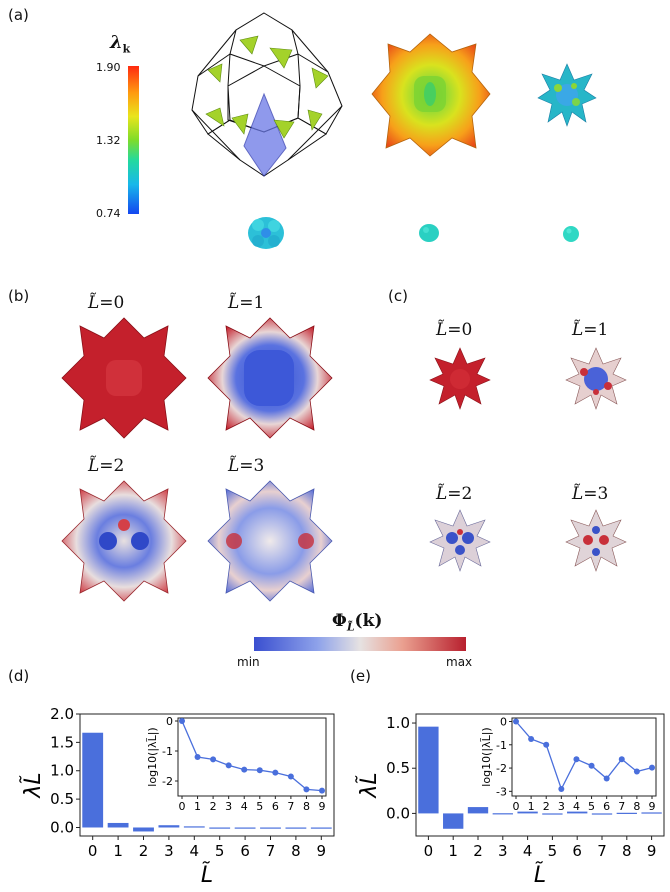 The image size is (670, 892). What do you see at coordinates (577, 851) in the screenshot?
I see `chart-e-xtick-label-6: 6` at bounding box center [577, 851].